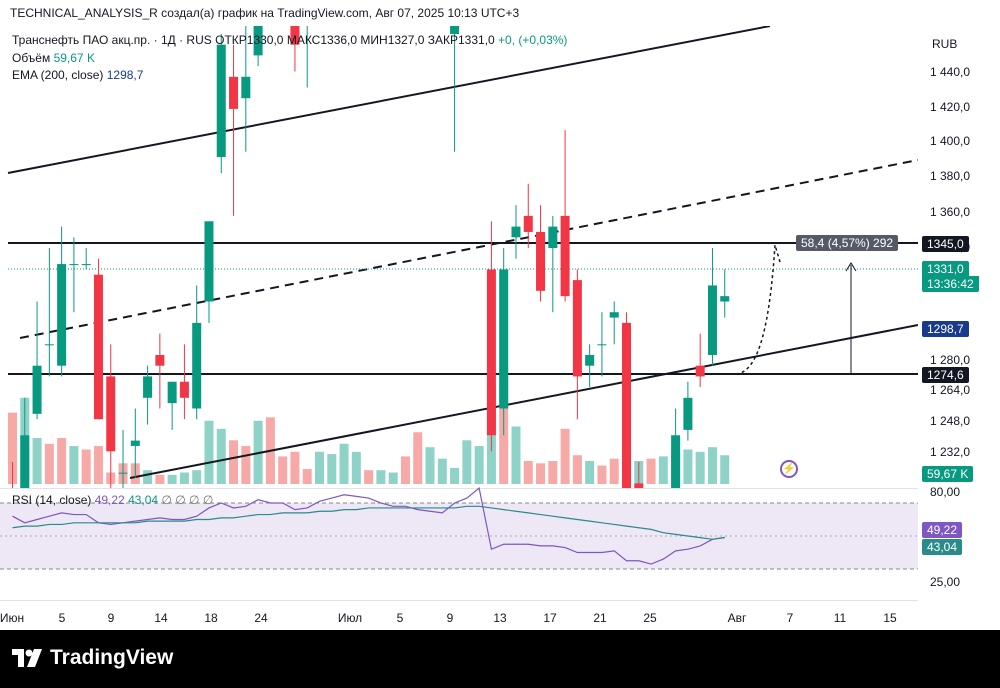 Image resolution: width=1000 pixels, height=688 pixels. Describe the element at coordinates (950, 452) in the screenshot. I see `price-tick-label: 1 232,0` at that location.